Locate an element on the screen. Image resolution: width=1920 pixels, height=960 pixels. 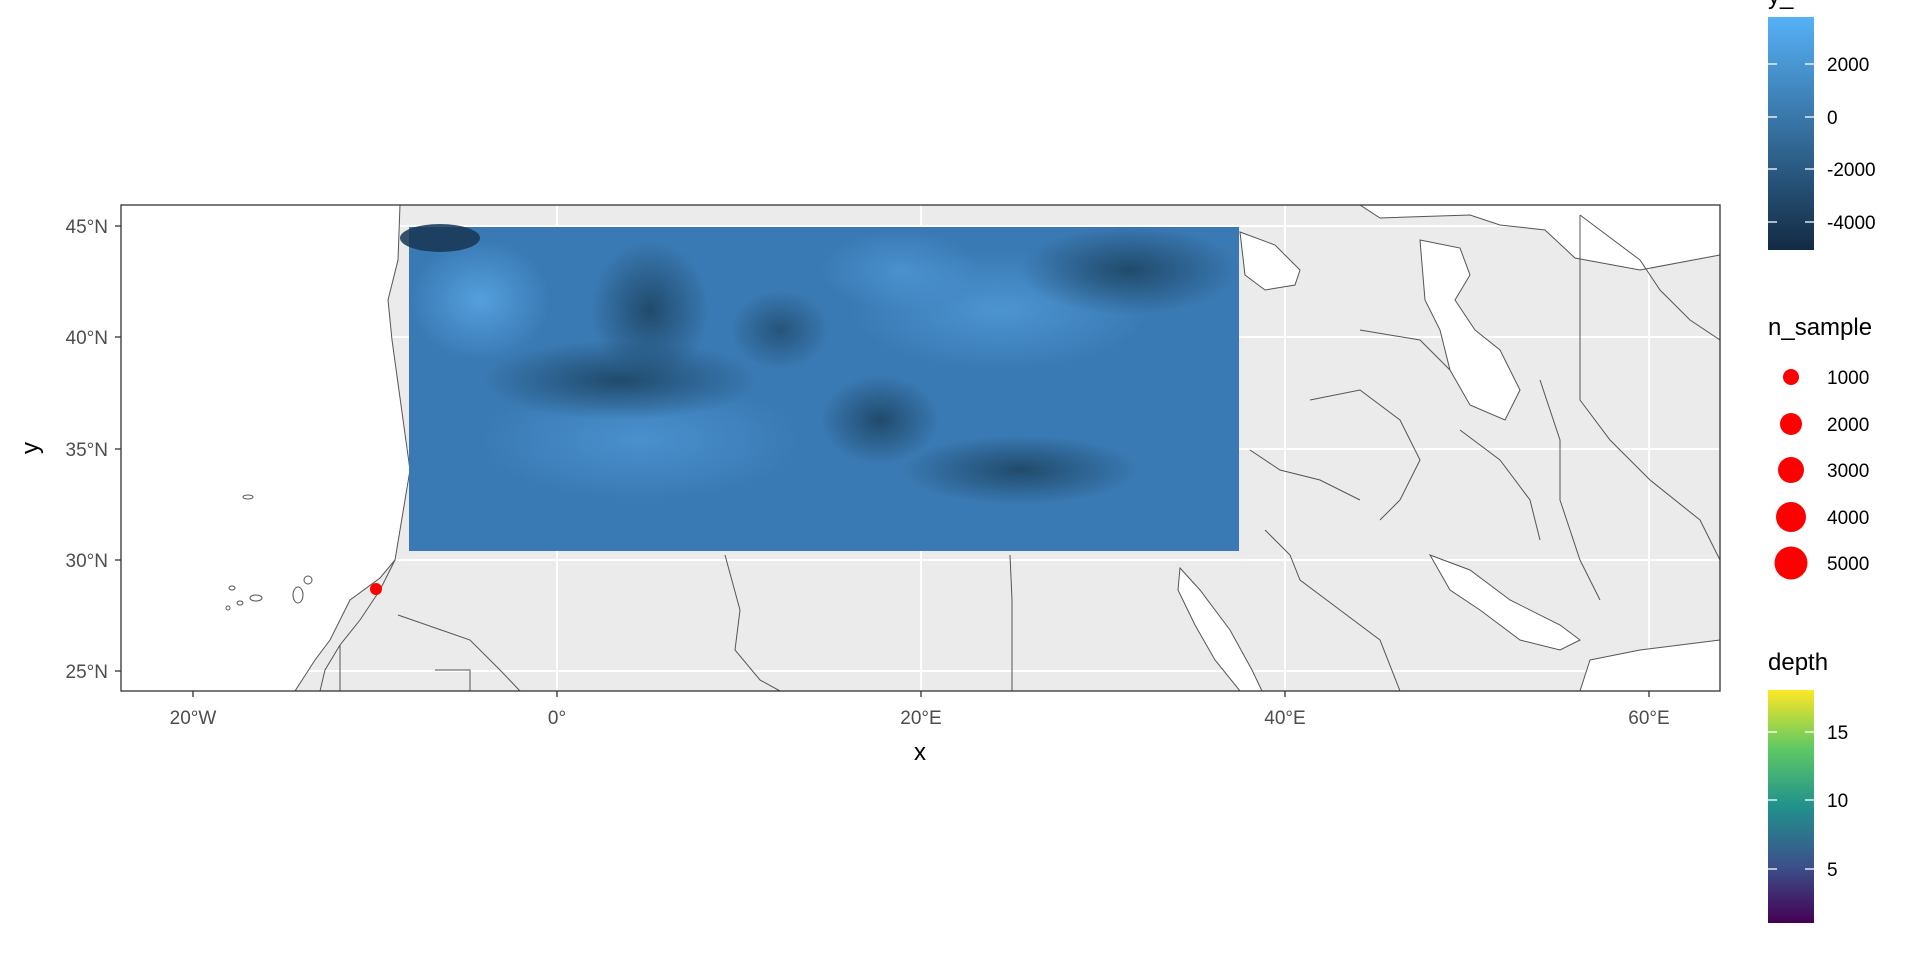
red-sea is located at coordinates (1220, 628).